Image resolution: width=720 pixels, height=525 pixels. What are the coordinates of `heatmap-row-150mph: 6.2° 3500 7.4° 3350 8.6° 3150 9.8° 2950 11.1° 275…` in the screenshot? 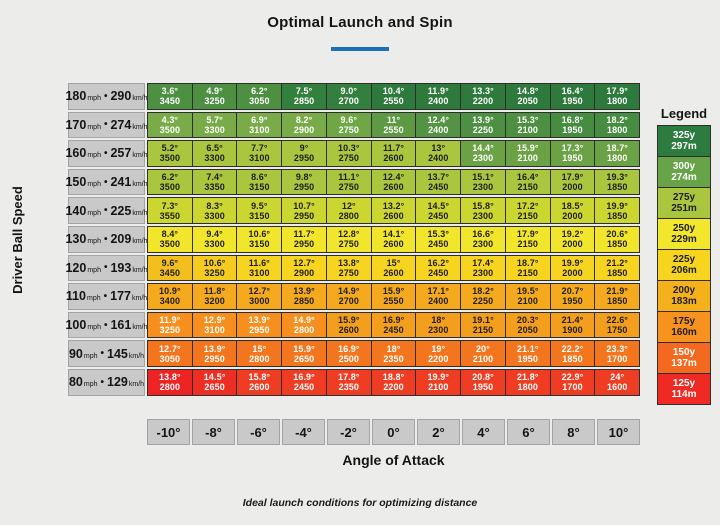 It's located at (394, 182).